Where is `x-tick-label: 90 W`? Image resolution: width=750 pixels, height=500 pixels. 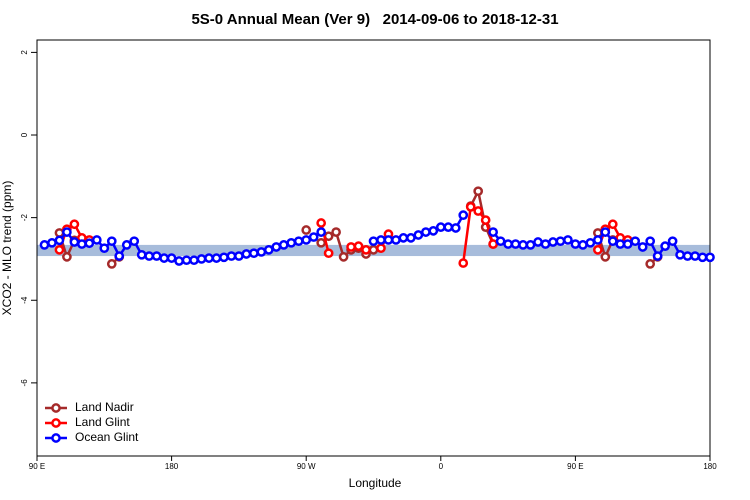
x-tick-label: 90 W is located at coordinates (306, 466).